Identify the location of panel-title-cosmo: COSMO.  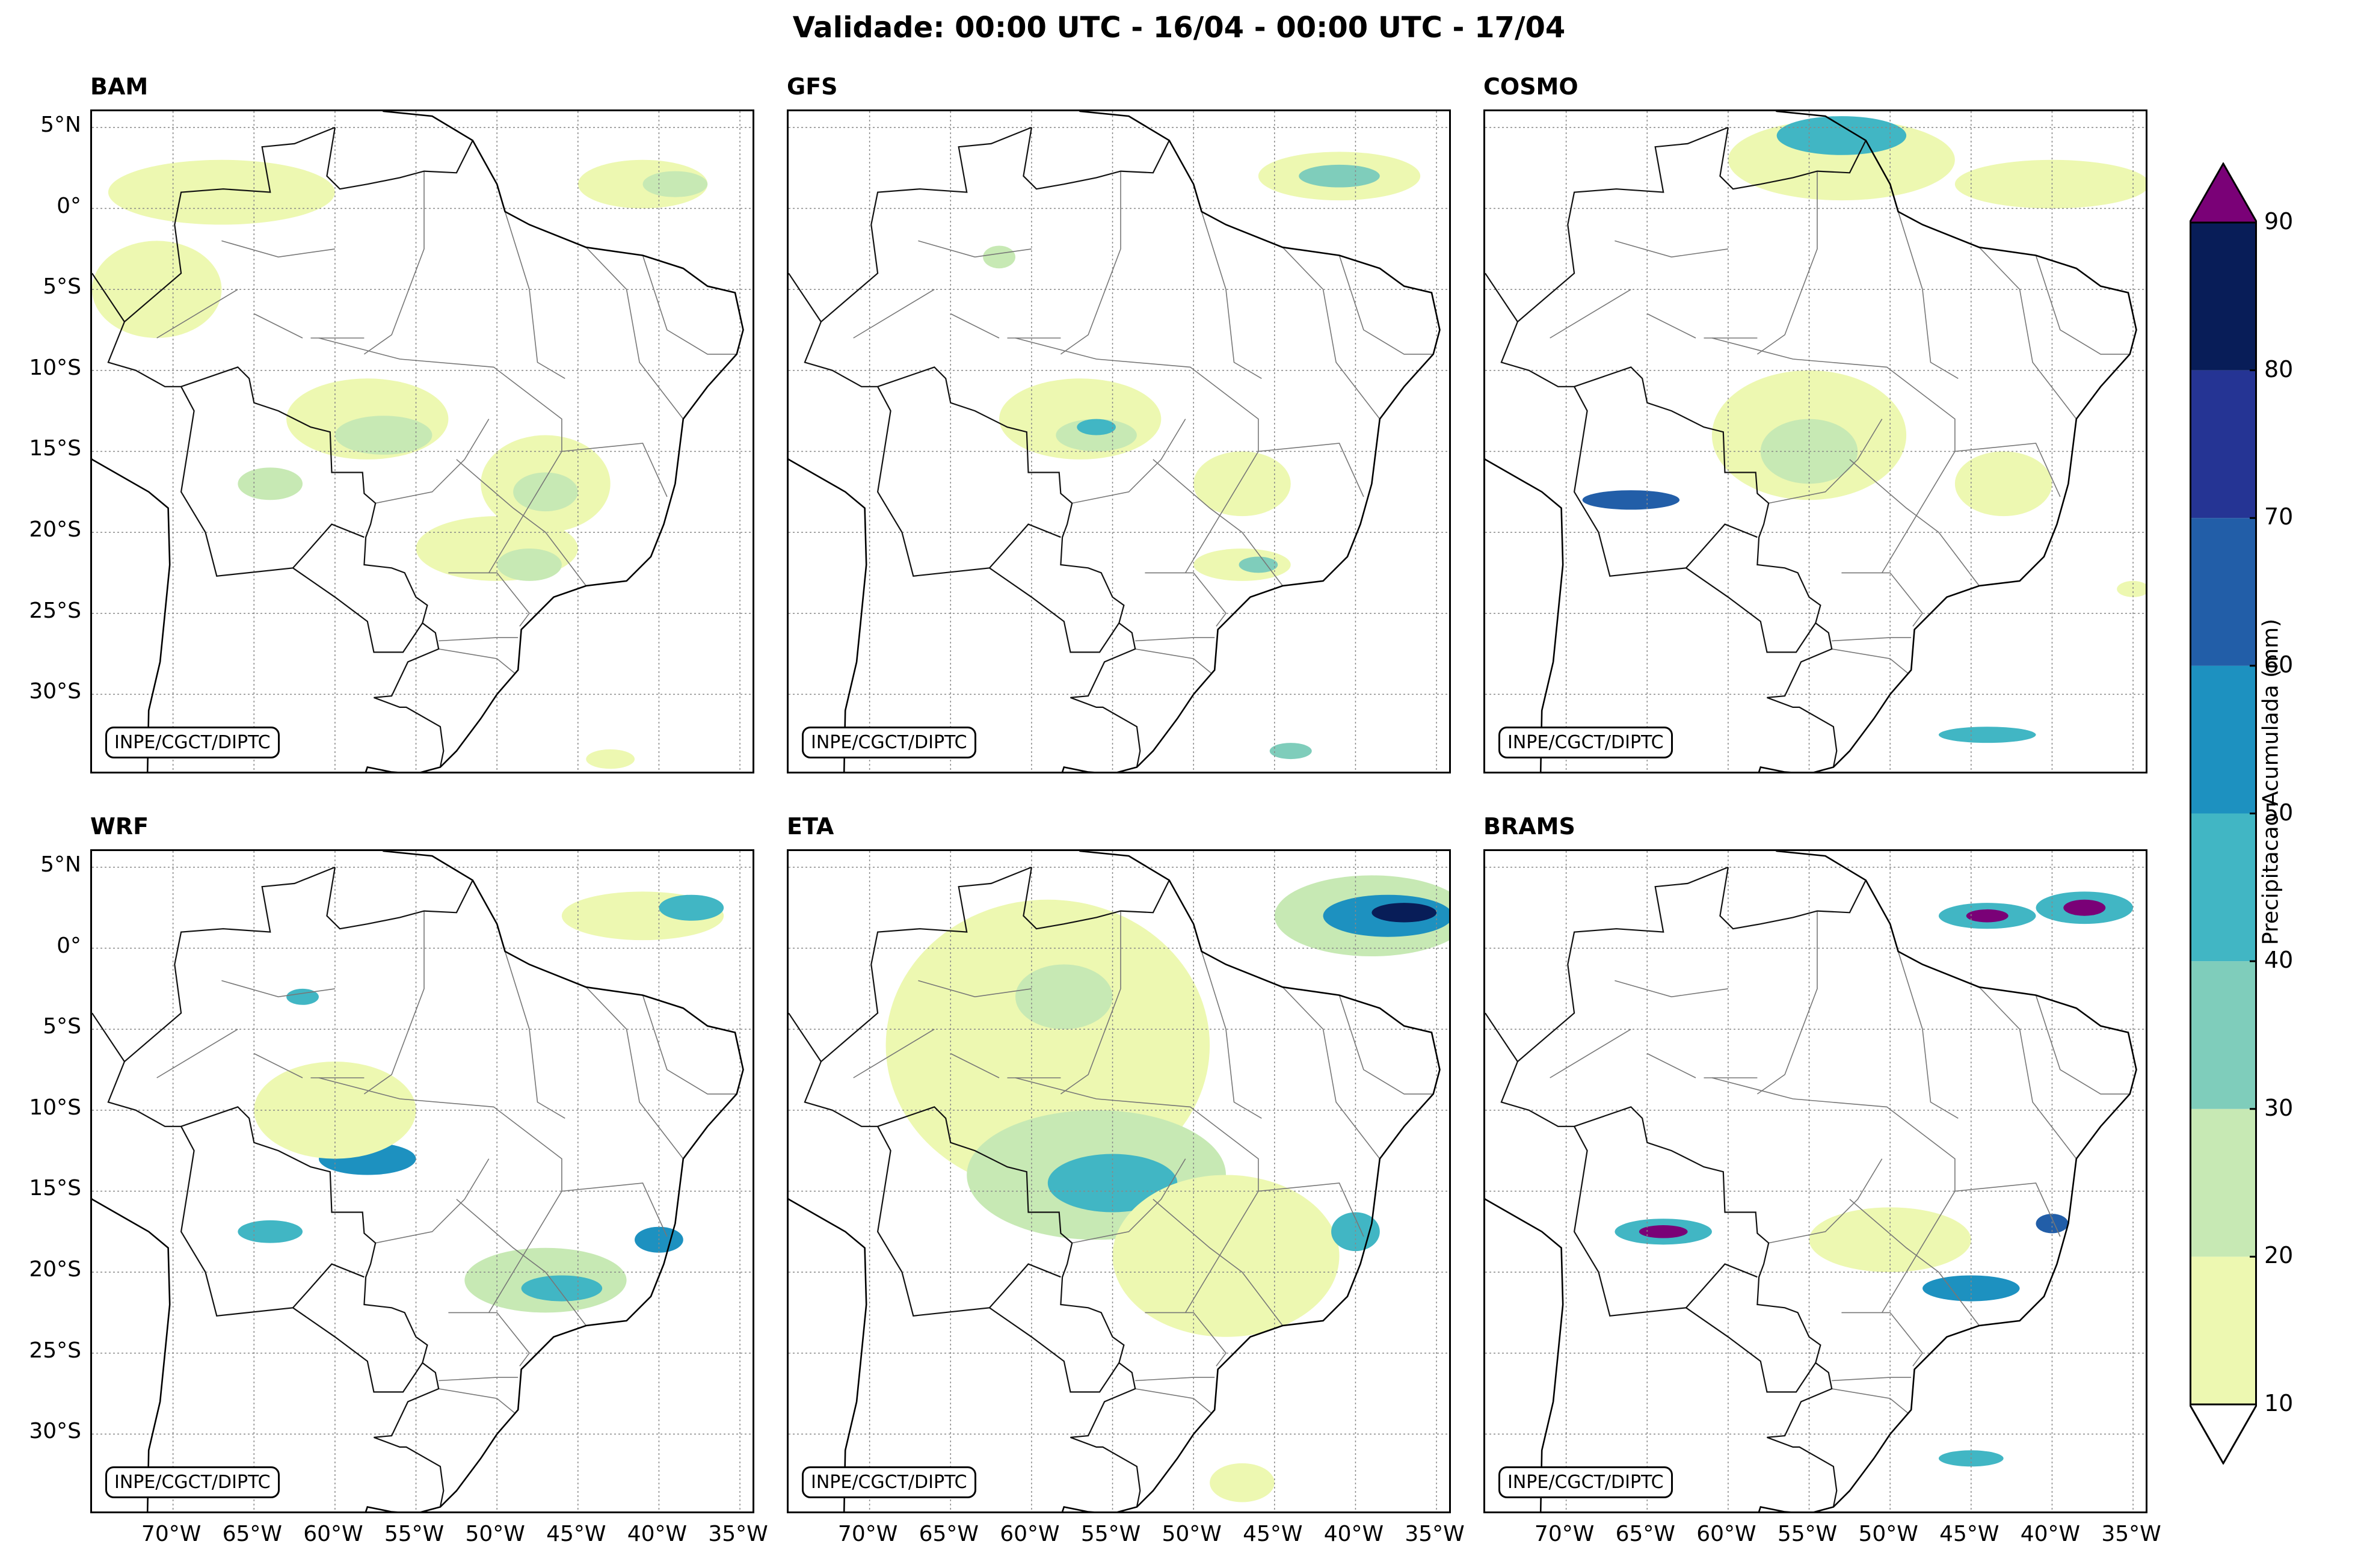
(1531, 86).